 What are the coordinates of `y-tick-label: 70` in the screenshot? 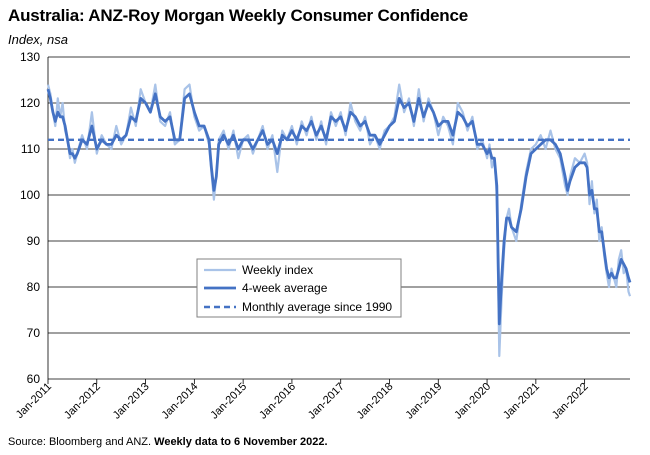 It's located at (34, 333).